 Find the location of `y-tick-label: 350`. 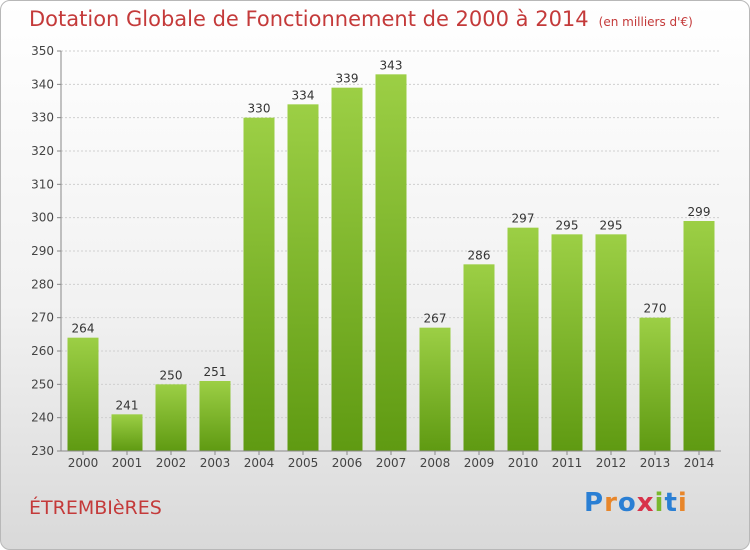

y-tick-label: 350 is located at coordinates (42, 51).